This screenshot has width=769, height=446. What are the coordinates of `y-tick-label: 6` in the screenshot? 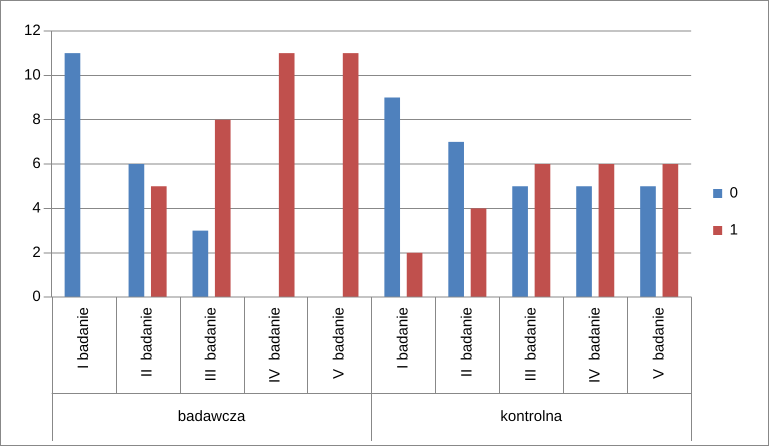 It's located at (36, 163).